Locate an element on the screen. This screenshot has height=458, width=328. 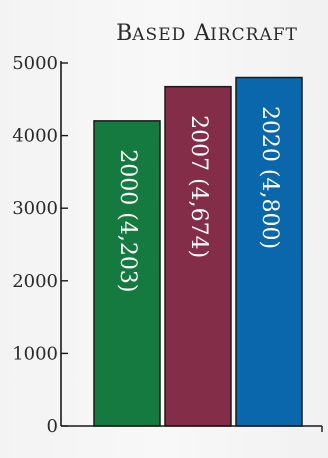
y-tick-label-3000: 3000 is located at coordinates (35, 208).